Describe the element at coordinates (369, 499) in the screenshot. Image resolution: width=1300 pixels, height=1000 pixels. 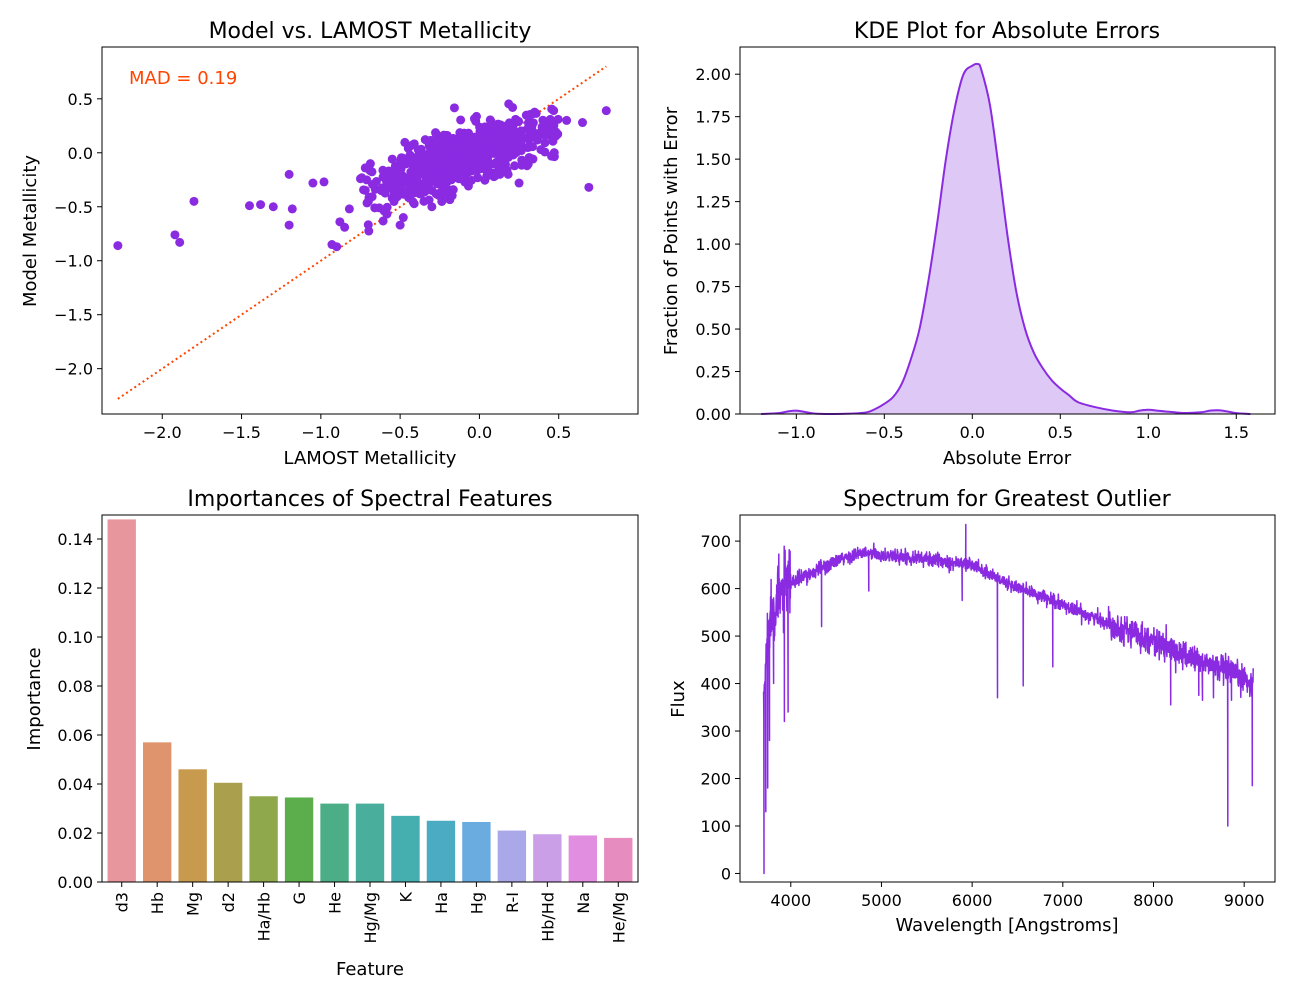
I see `importance-title: Importances of Spectral Features` at that location.